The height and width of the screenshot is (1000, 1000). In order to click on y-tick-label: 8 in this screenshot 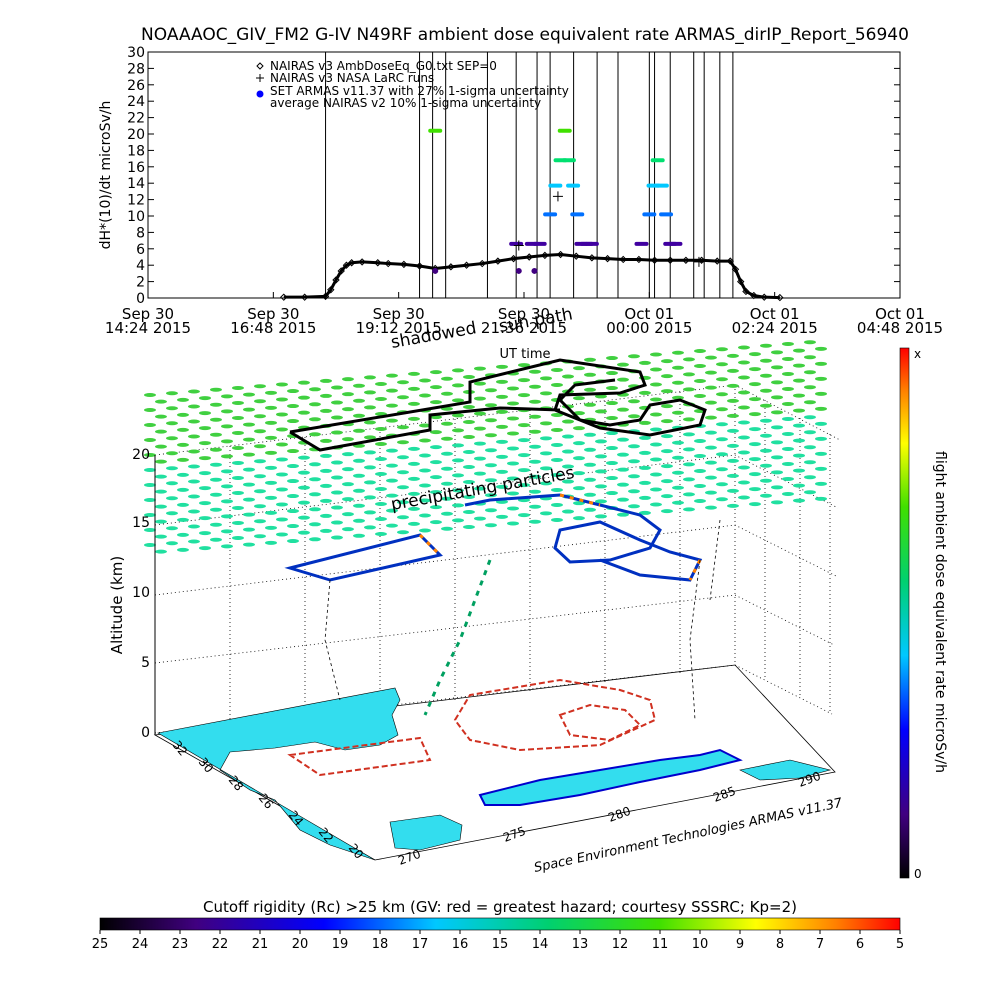, I will do `click(140, 233)`.